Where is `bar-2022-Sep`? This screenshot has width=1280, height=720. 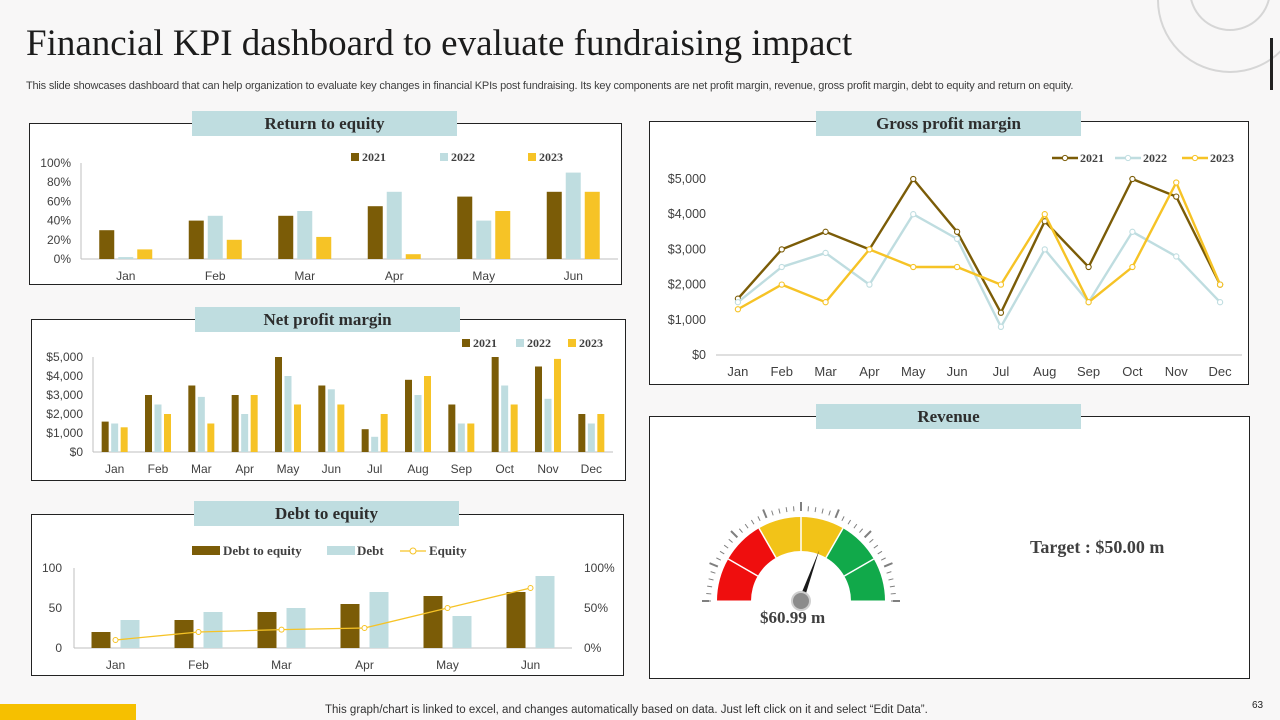 bar-2022-Sep is located at coordinates (461, 437).